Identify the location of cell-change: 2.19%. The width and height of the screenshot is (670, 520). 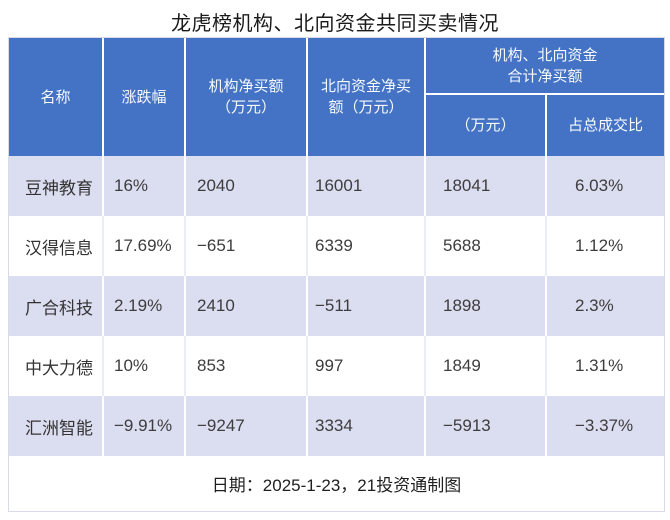
(145, 306).